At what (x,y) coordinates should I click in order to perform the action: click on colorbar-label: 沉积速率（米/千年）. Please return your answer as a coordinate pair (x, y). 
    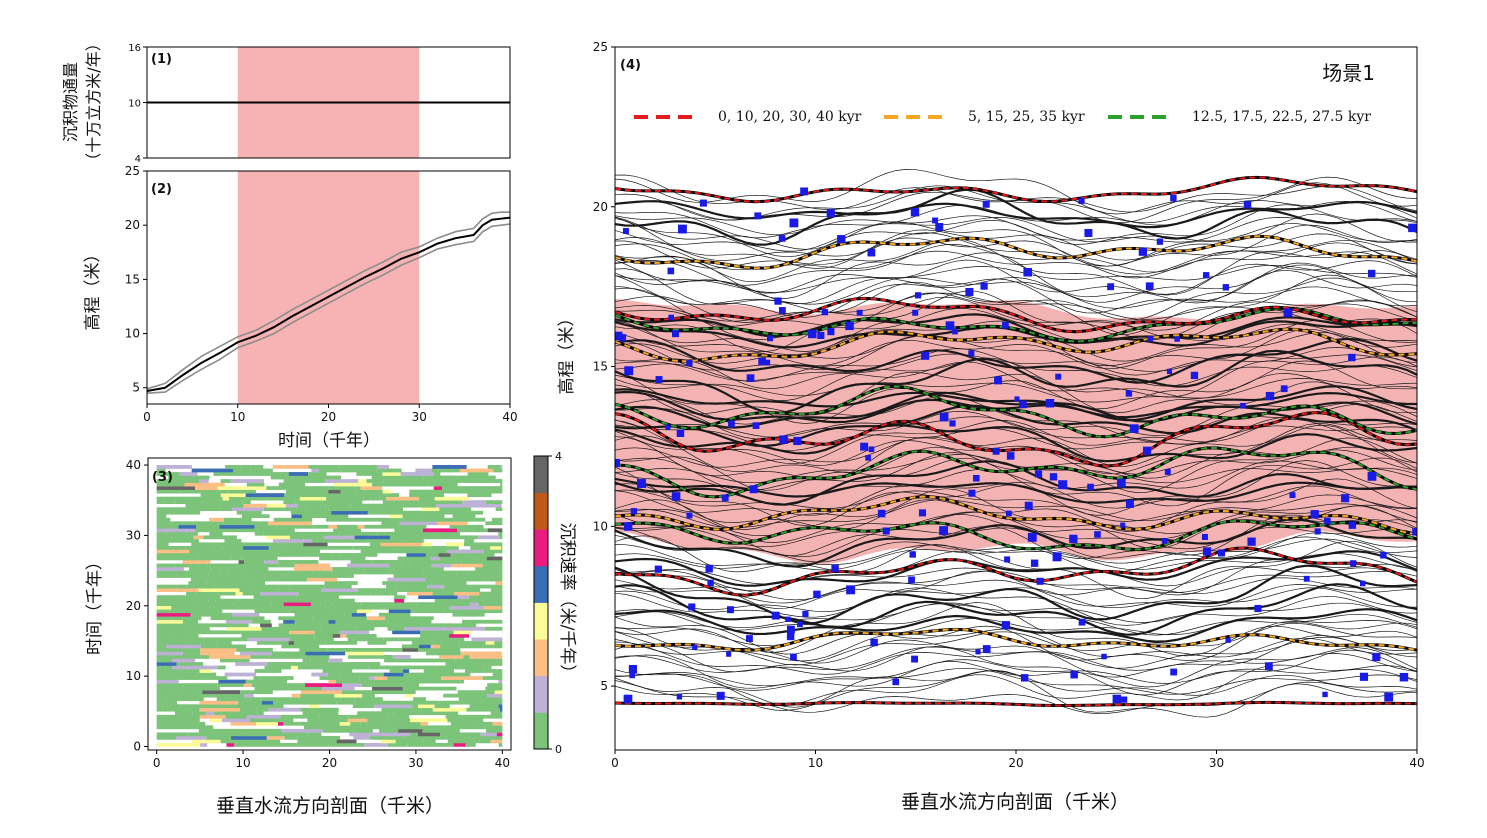
    Looking at the image, I should click on (567, 602).